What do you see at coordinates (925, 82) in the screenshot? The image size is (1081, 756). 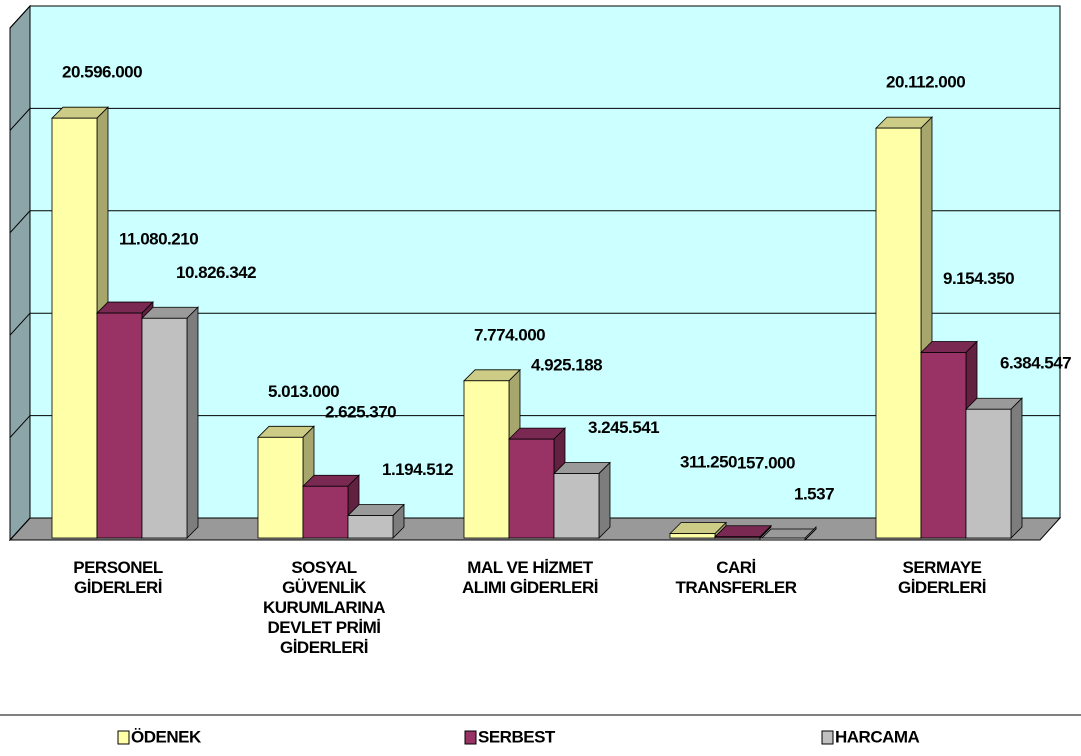 I see `data-label: 20.112.000` at bounding box center [925, 82].